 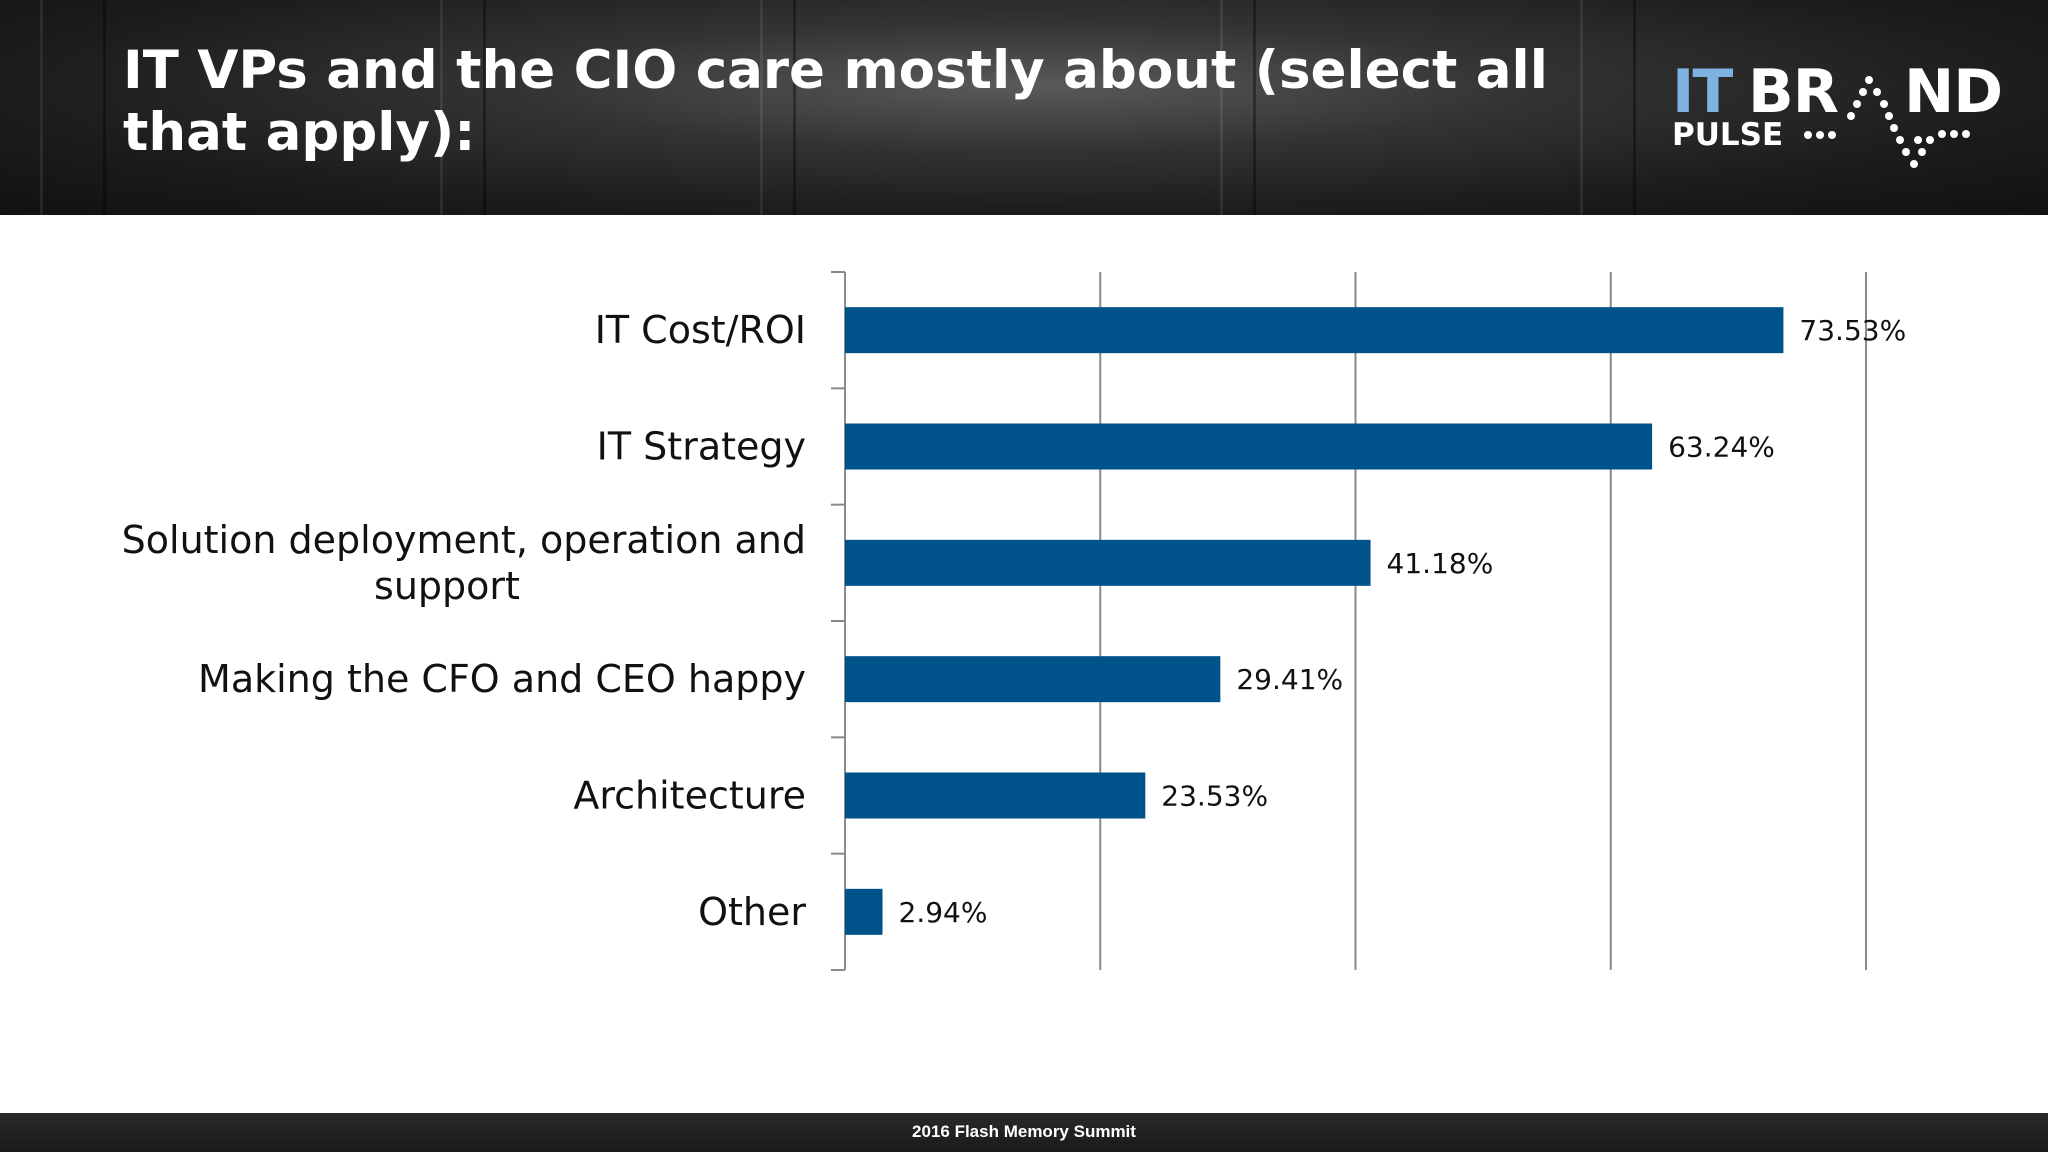 What do you see at coordinates (1887, 122) in the screenshot?
I see `logo-dots-icon` at bounding box center [1887, 122].